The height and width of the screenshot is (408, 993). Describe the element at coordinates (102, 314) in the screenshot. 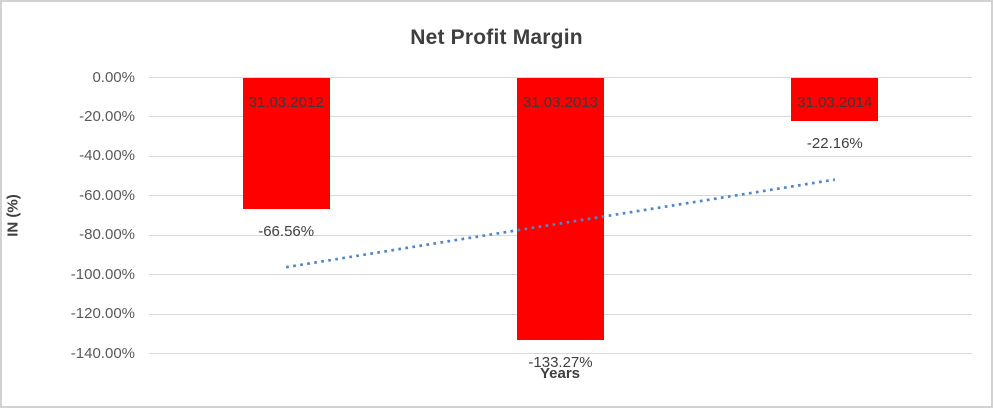

I see `y-tick-label: -120.00%` at that location.